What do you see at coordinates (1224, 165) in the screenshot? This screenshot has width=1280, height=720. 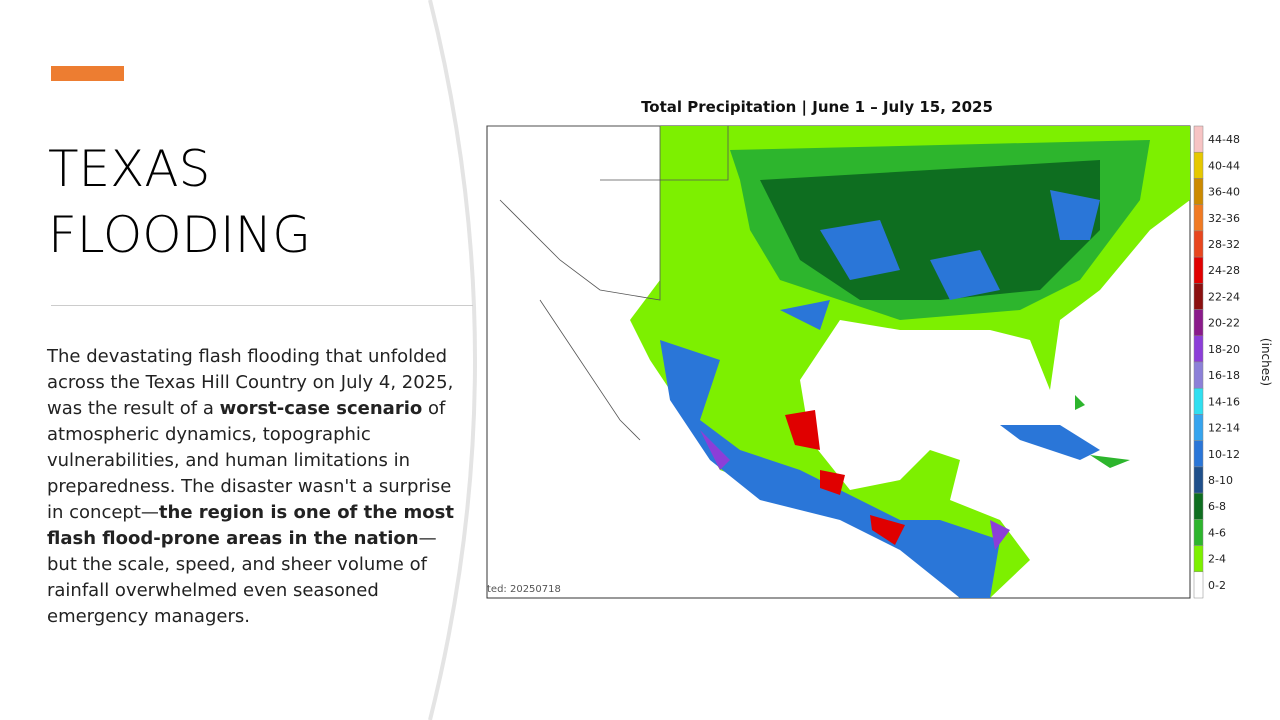 I see `legend-label: 40-44` at bounding box center [1224, 165].